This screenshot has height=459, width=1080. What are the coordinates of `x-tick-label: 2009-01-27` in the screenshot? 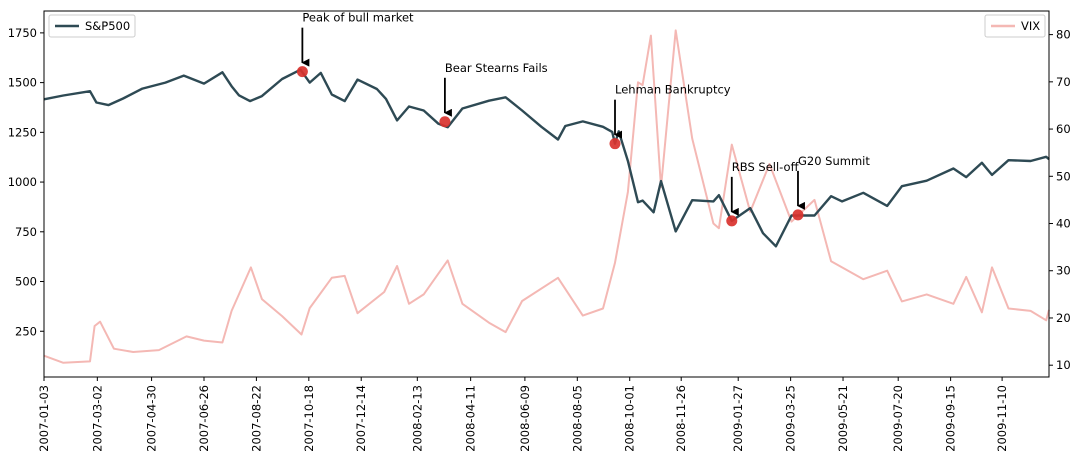 It's located at (738, 418).